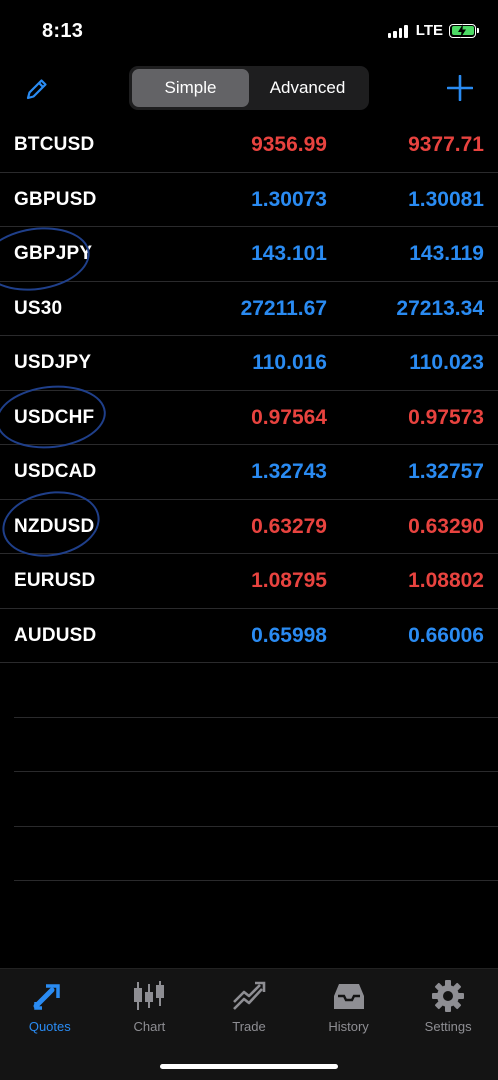 The image size is (498, 1080). Describe the element at coordinates (429, 30) in the screenshot. I see `network-label: LTE` at that location.